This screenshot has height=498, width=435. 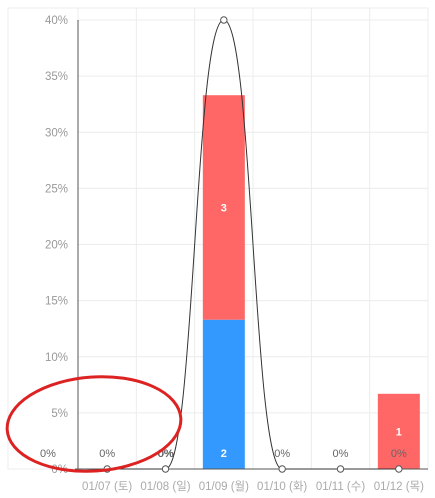 What do you see at coordinates (224, 454) in the screenshot?
I see `bar-value-label: 2` at bounding box center [224, 454].